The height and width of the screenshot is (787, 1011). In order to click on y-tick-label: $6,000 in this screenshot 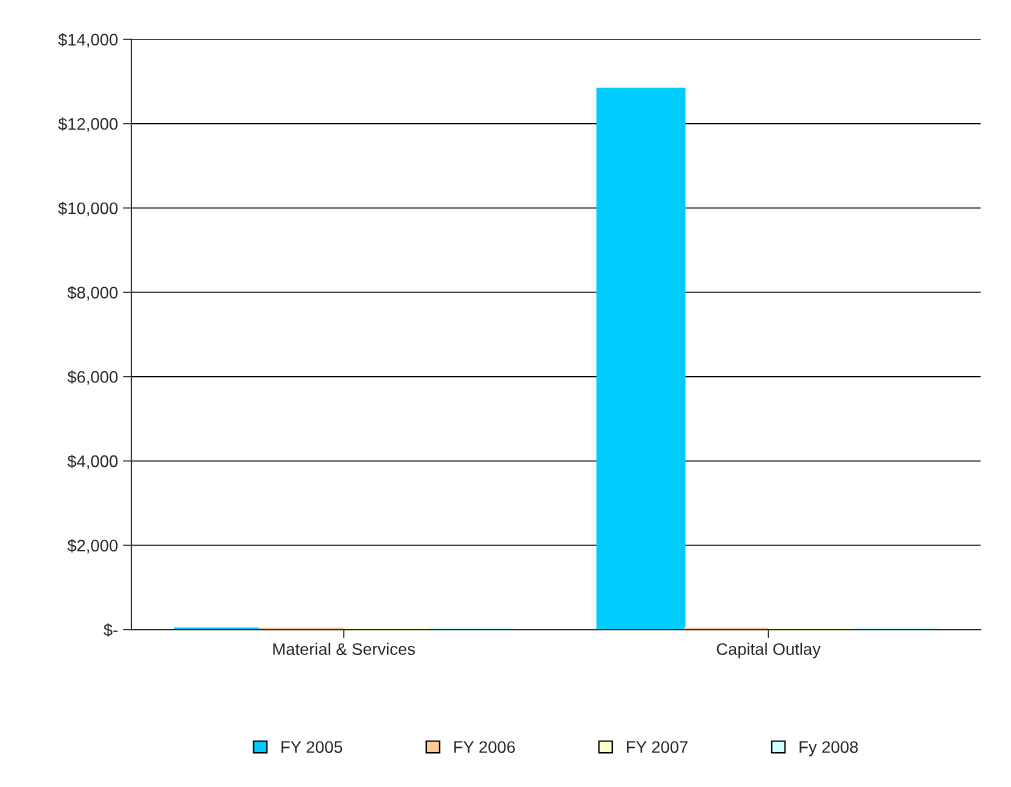, I will do `click(92, 377)`.